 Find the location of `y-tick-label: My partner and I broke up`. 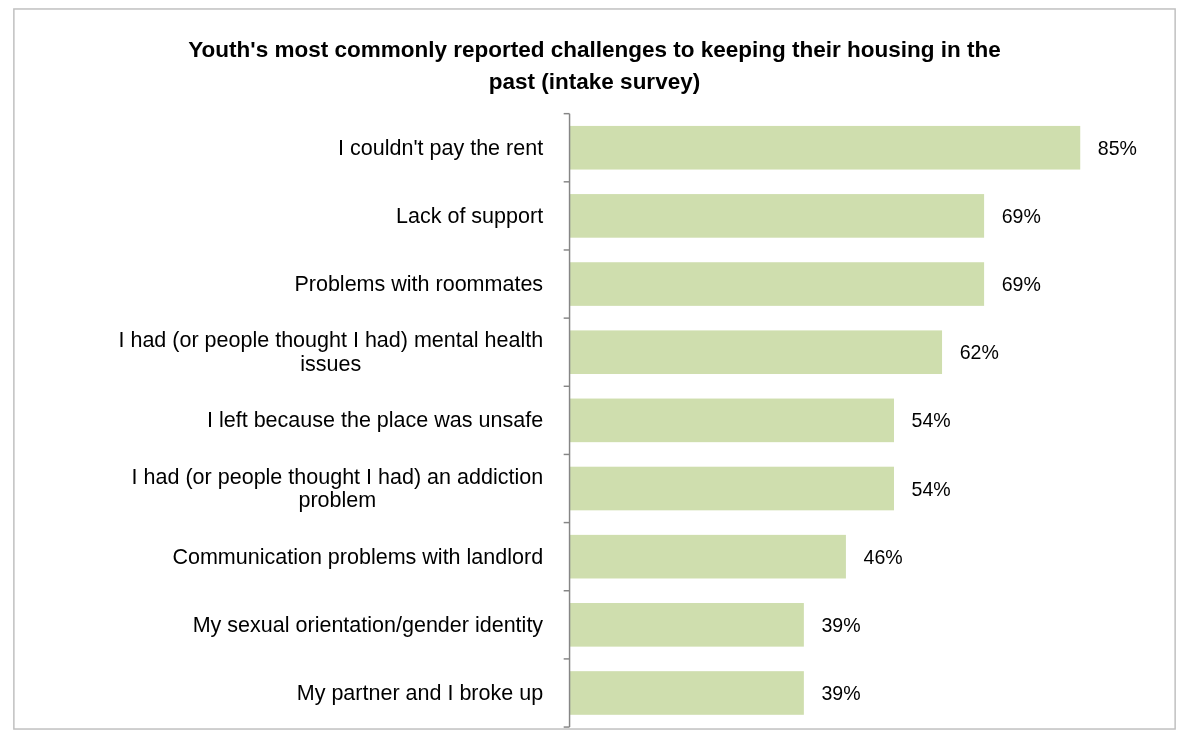

y-tick-label: My partner and I broke up is located at coordinates (420, 692).